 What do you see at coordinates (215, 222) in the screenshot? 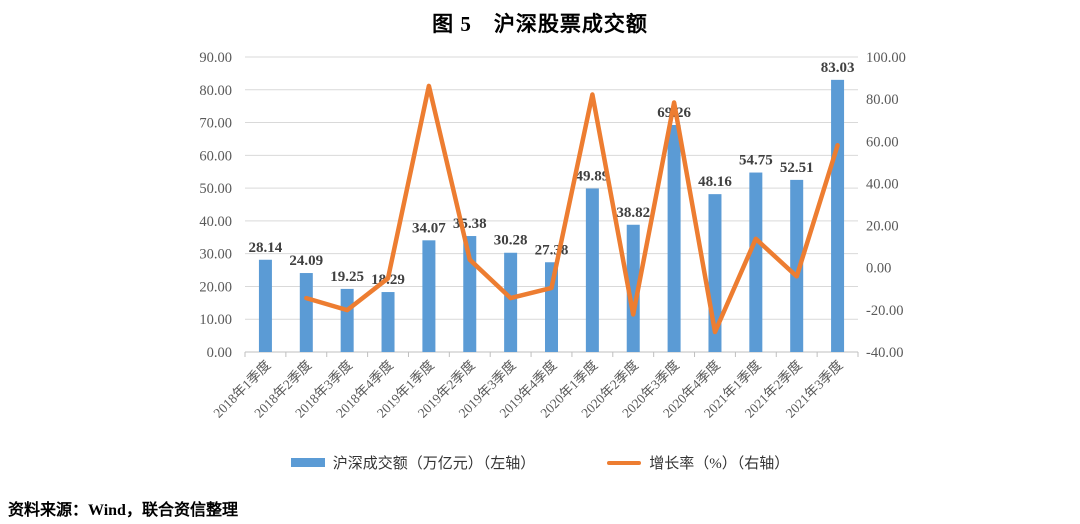
I see `left-axis-tick-label: 40.00` at bounding box center [215, 222].